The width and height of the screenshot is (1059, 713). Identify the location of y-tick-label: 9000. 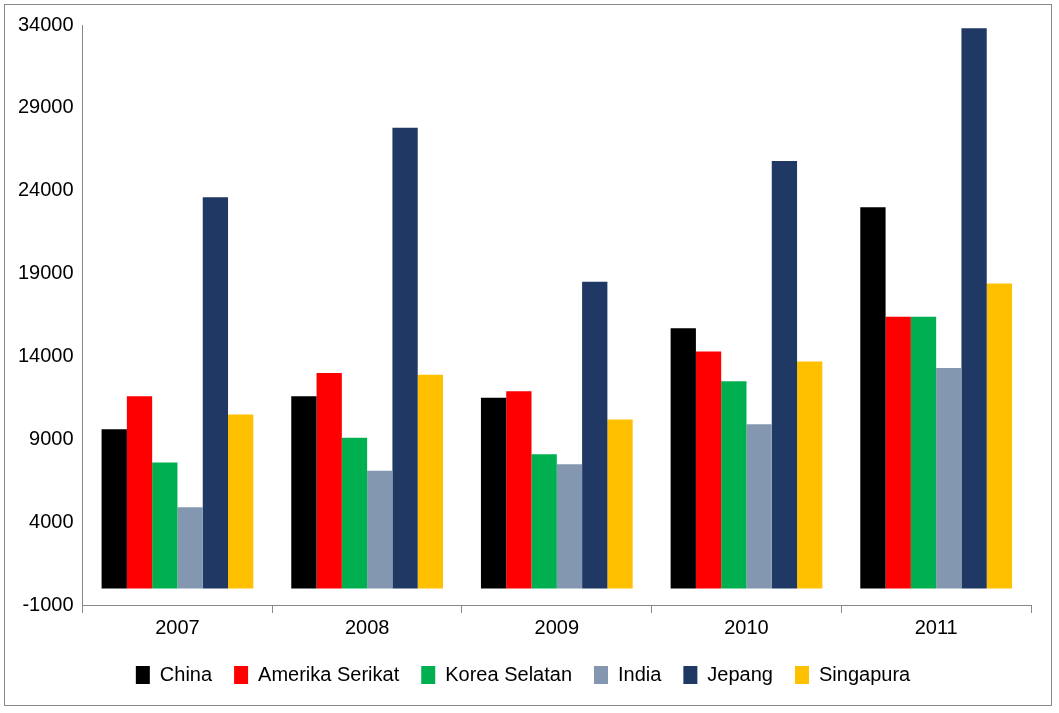
(51, 437).